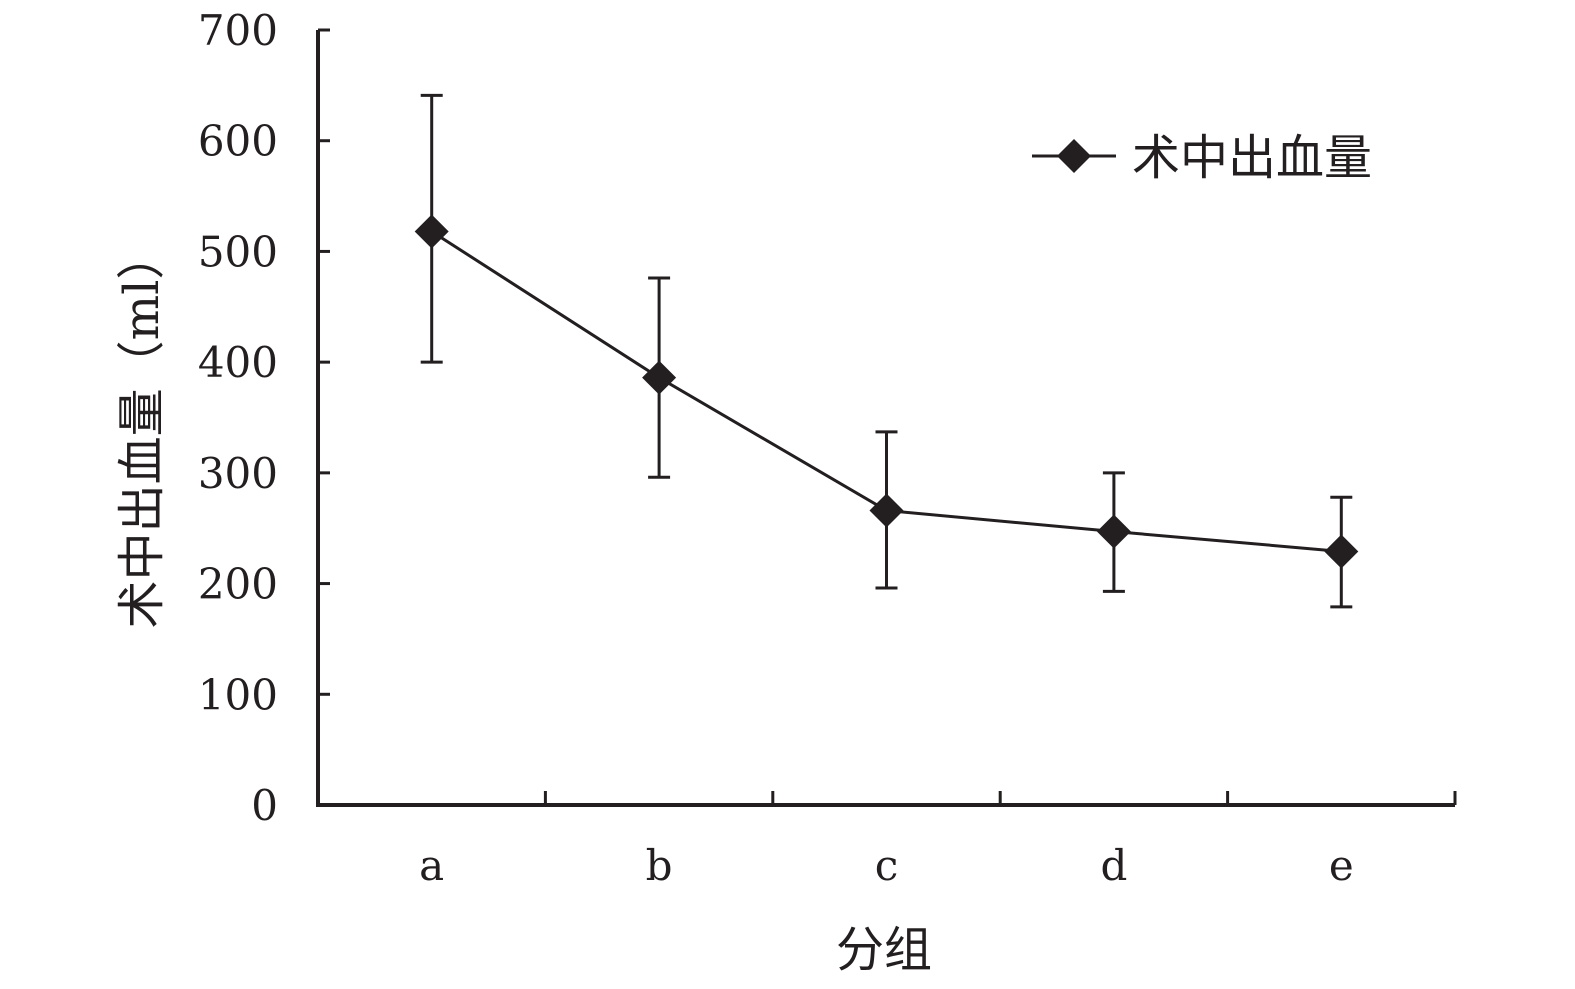  What do you see at coordinates (238, 251) in the screenshot?
I see `y-tick-label: 500` at bounding box center [238, 251].